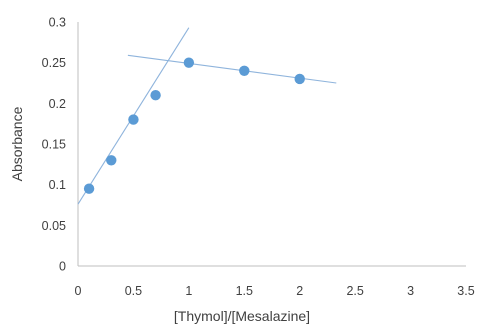  What do you see at coordinates (465, 291) in the screenshot?
I see `x-tick-label: 3.5` at bounding box center [465, 291].